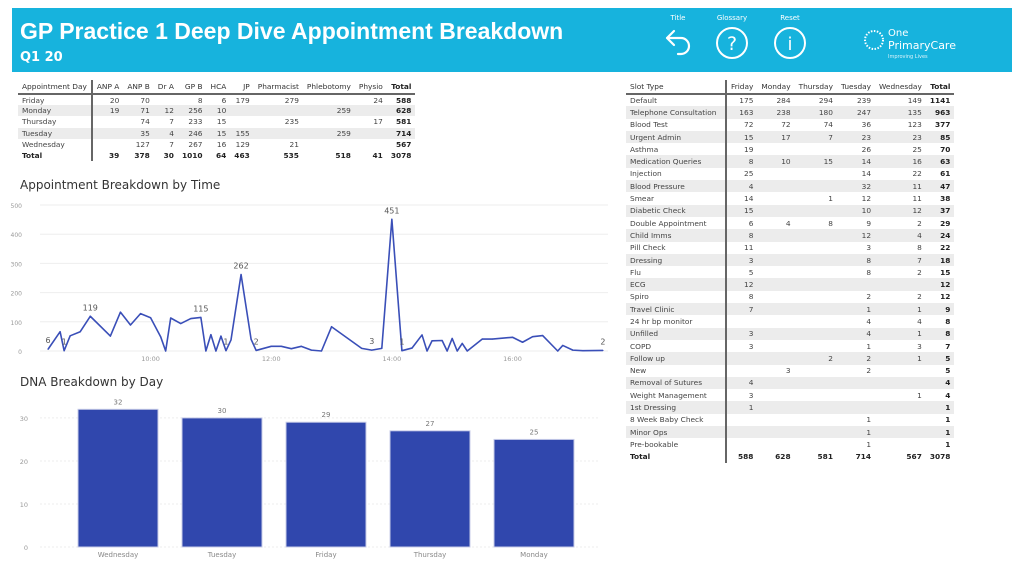 This screenshot has height=574, width=1024. I want to click on data-label: 27, so click(430, 424).